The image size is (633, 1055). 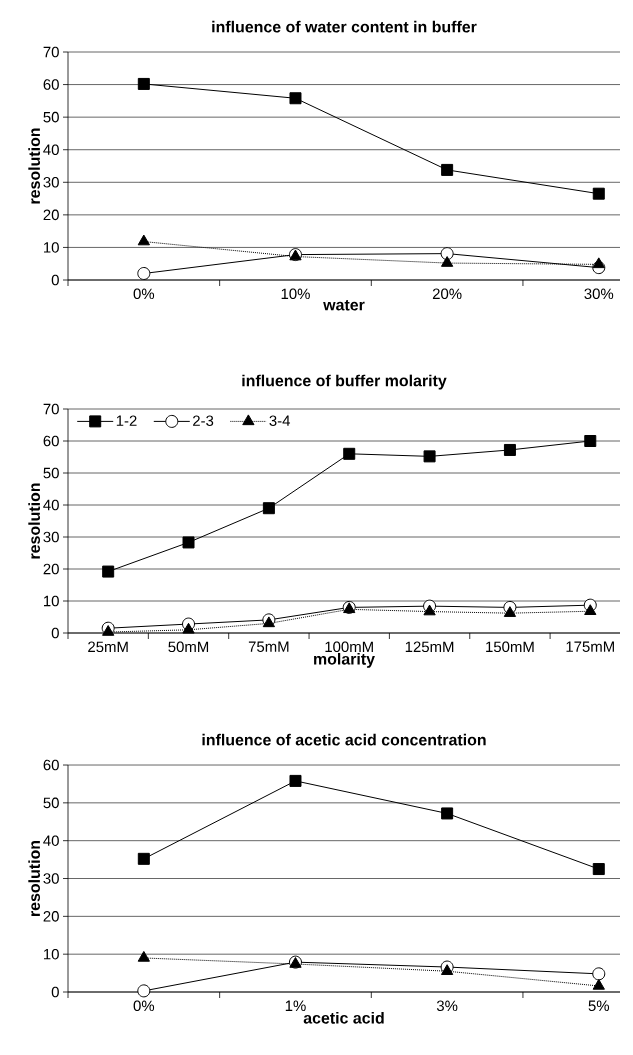 I want to click on x-tick-label: 5%, so click(x=599, y=1006).